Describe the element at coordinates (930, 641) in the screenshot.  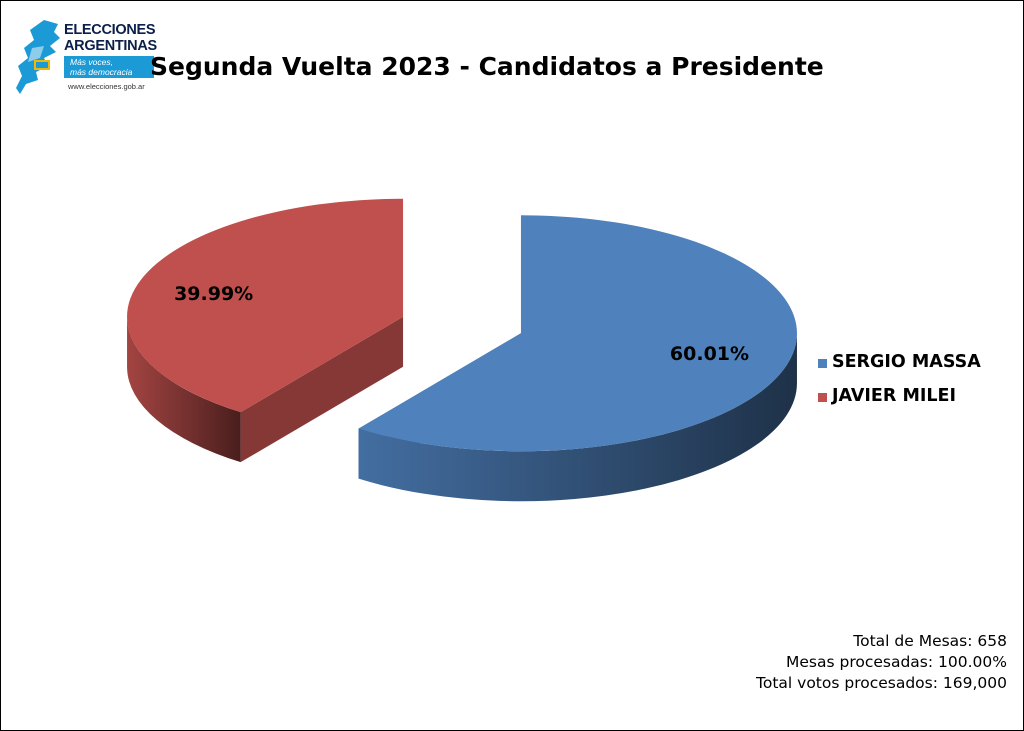
I see `stat-total-mesas: Total de Mesas: 658` at that location.